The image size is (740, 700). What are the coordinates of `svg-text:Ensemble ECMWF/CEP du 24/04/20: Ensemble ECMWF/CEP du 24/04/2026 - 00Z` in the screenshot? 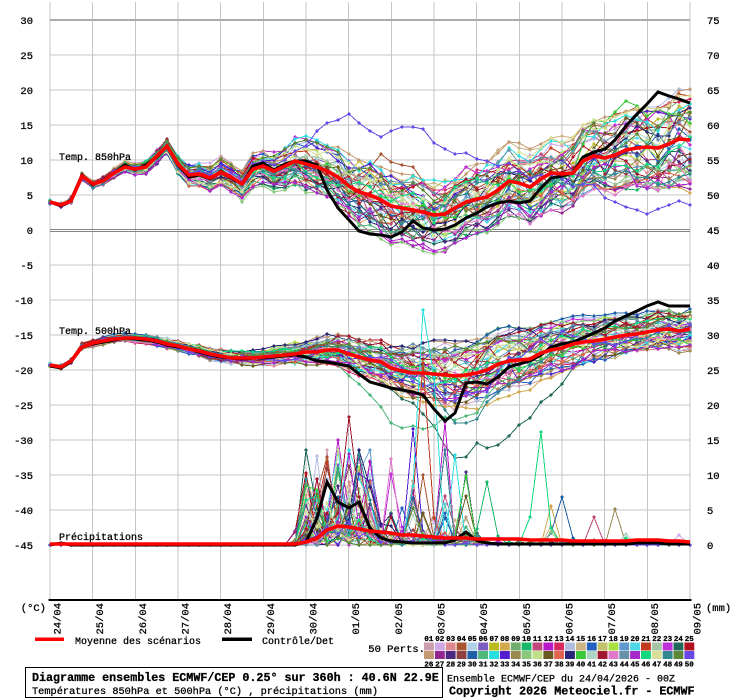 It's located at (561, 680).